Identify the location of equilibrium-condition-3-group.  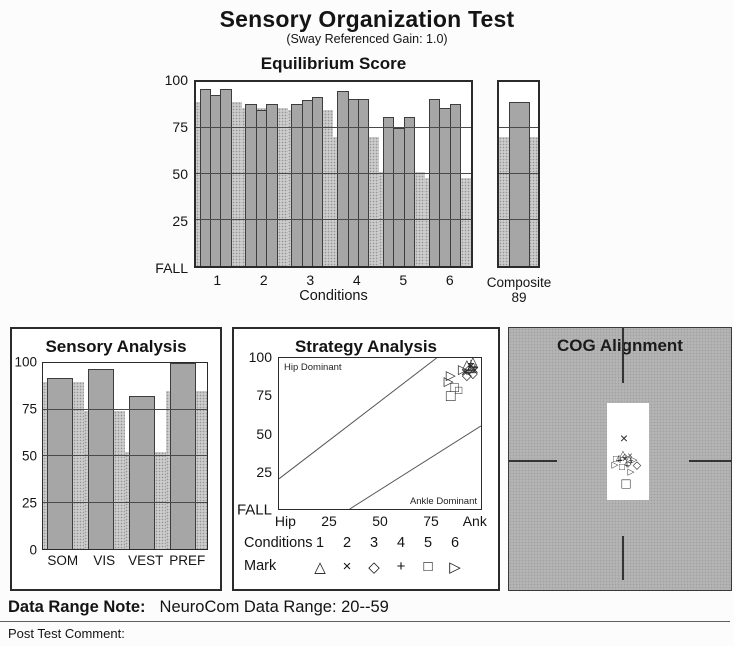
(310, 174).